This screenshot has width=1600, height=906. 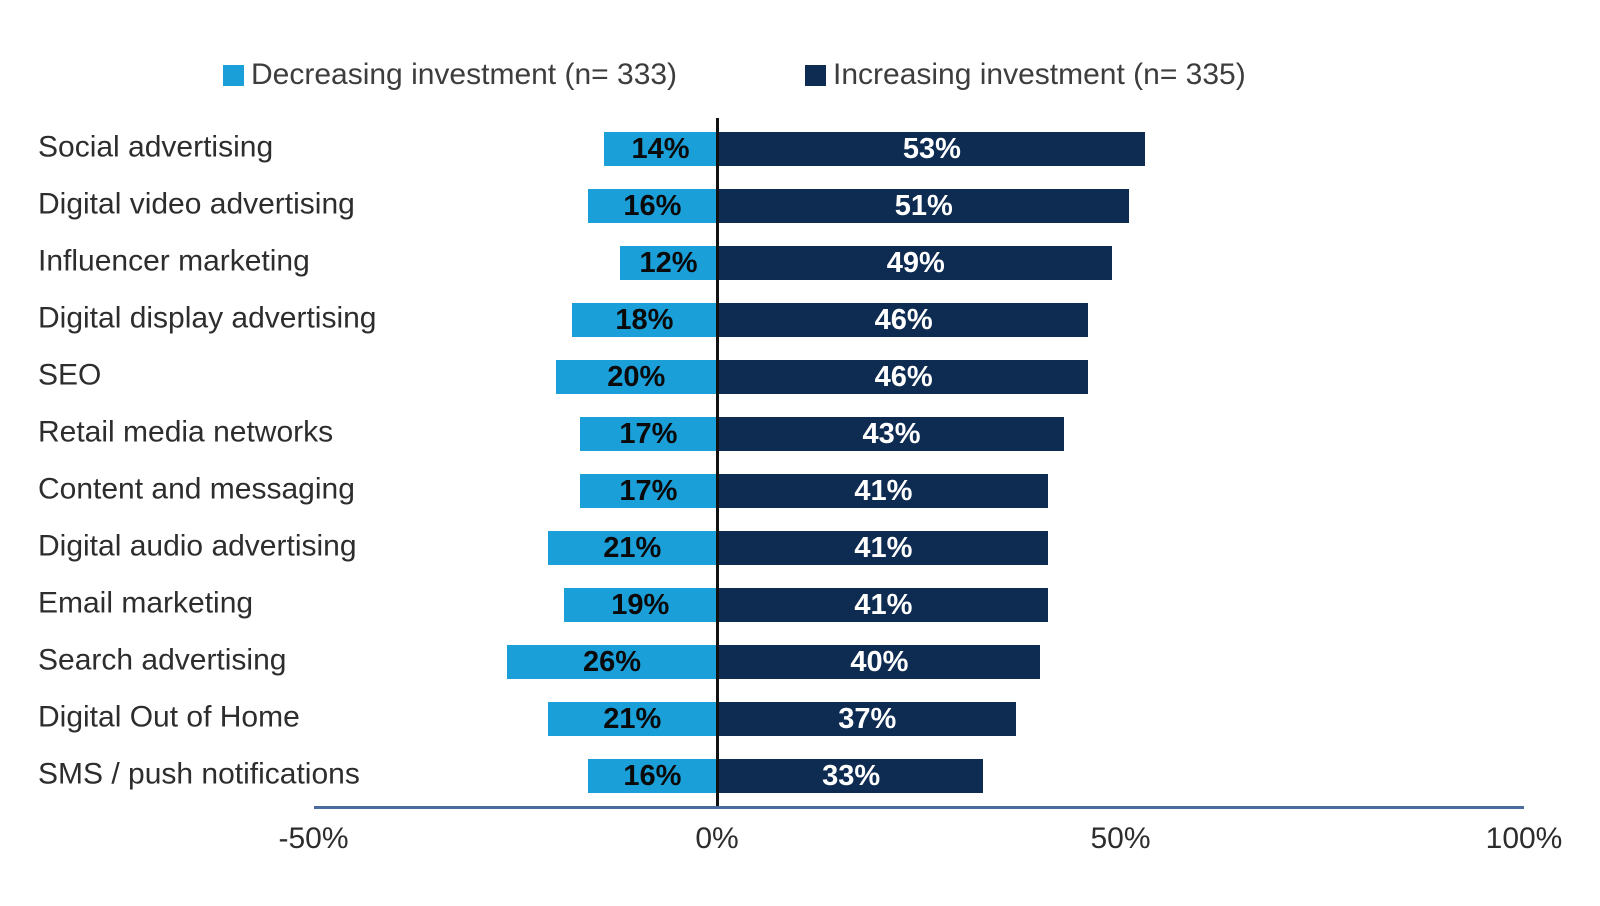 I want to click on legend-swatch-increasing-icon, so click(x=815, y=75).